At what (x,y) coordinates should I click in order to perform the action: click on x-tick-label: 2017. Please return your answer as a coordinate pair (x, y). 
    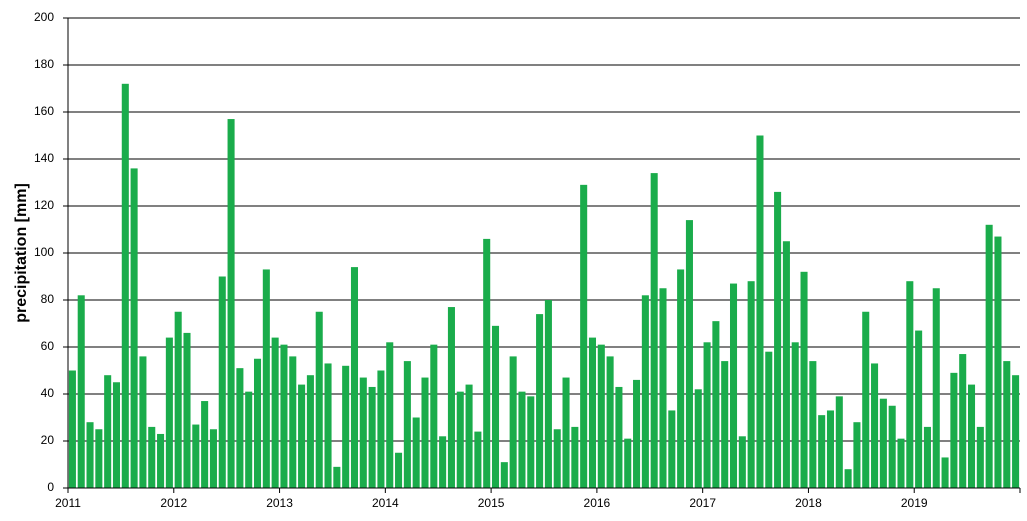
    Looking at the image, I should click on (702, 503).